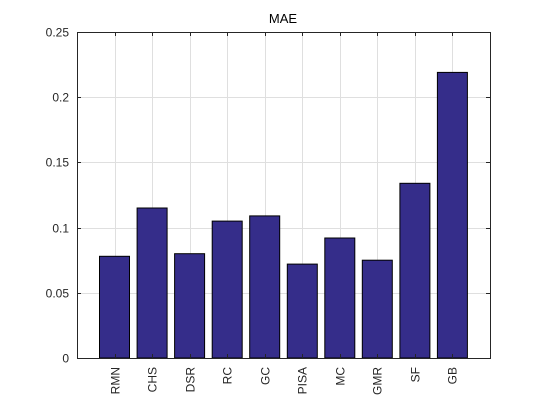  What do you see at coordinates (228, 376) in the screenshot?
I see `x-tick-label-rc: RC` at bounding box center [228, 376].